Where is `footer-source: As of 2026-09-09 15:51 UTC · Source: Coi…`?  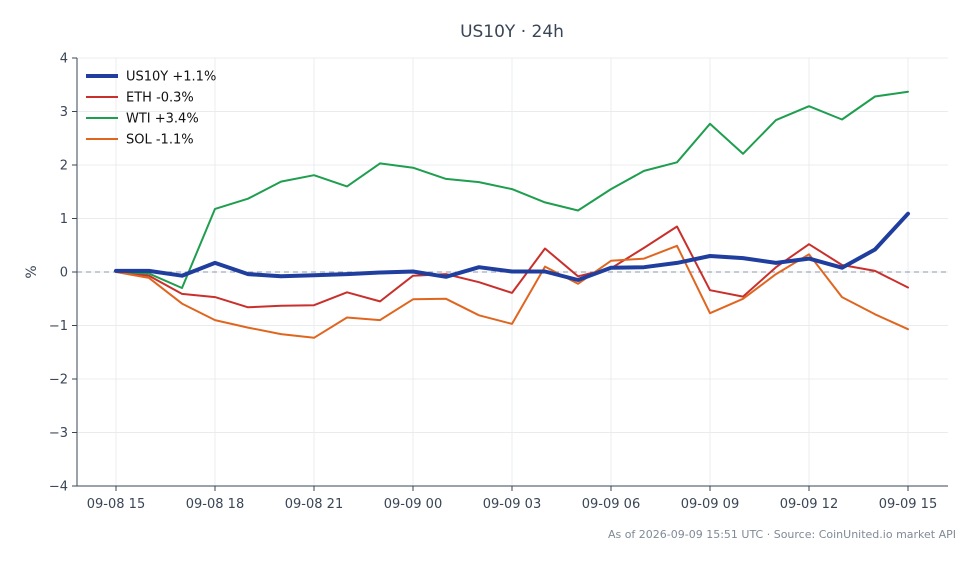 footer-source: As of 2026-09-09 15:51 UTC · Source: Coi… is located at coordinates (782, 534).